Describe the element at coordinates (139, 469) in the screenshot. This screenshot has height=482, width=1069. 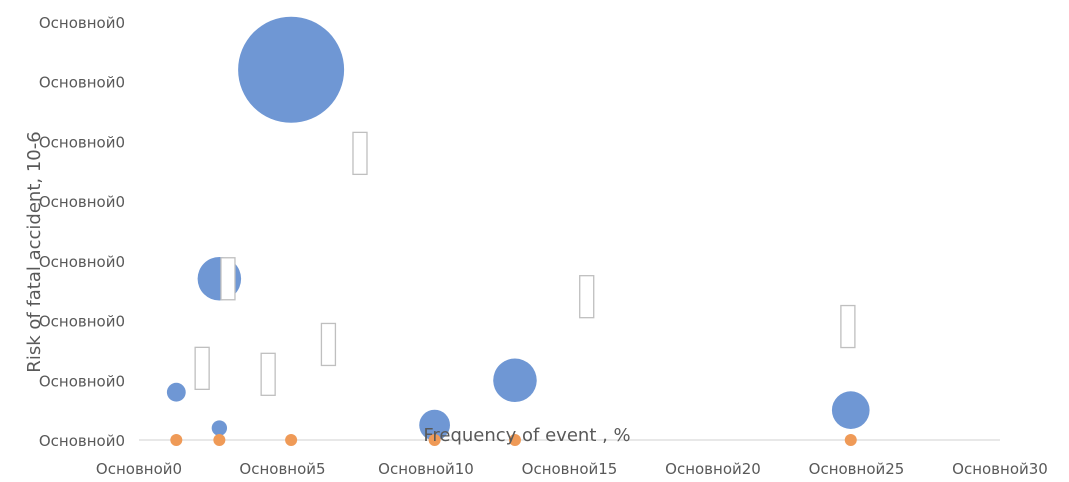
I see `x-tick-label: Основной0` at that location.